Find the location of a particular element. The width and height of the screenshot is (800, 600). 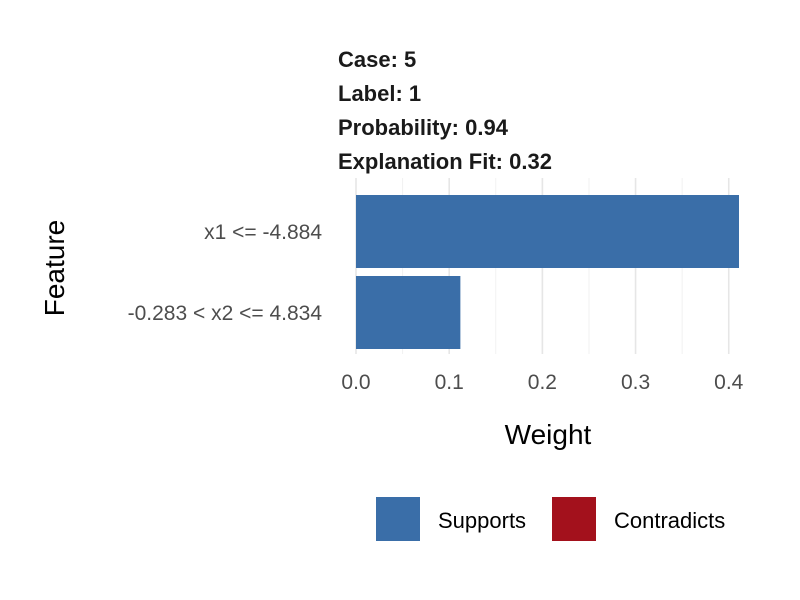

y-axis-tick-labels: x1 <= -4.884 -0.283 < x2 <= 4.834 is located at coordinates (225, 273).